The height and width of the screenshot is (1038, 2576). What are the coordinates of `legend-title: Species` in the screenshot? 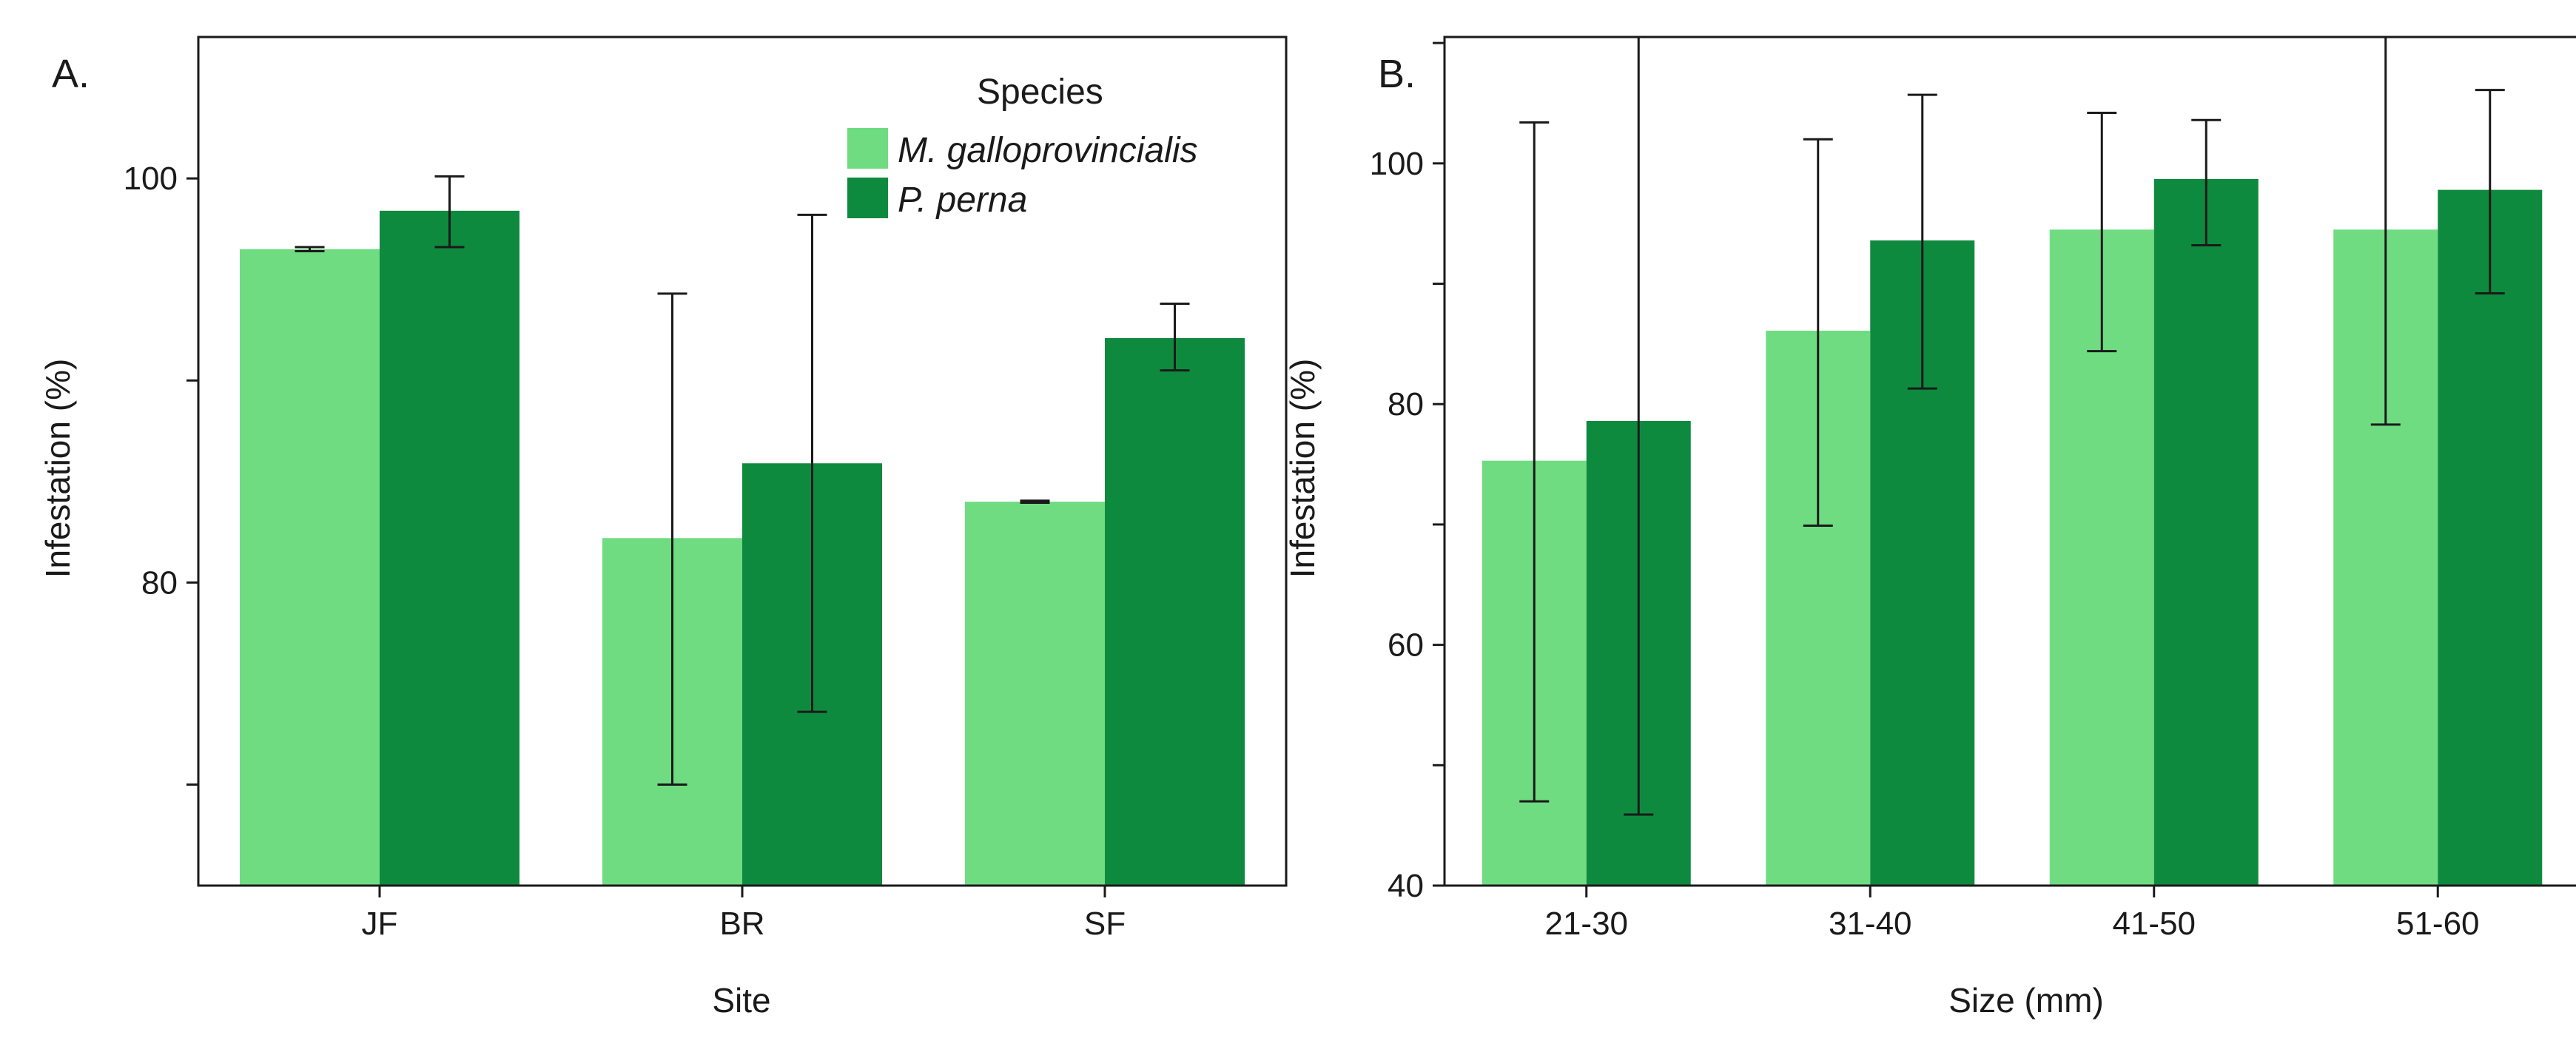 It's located at (1040, 92).